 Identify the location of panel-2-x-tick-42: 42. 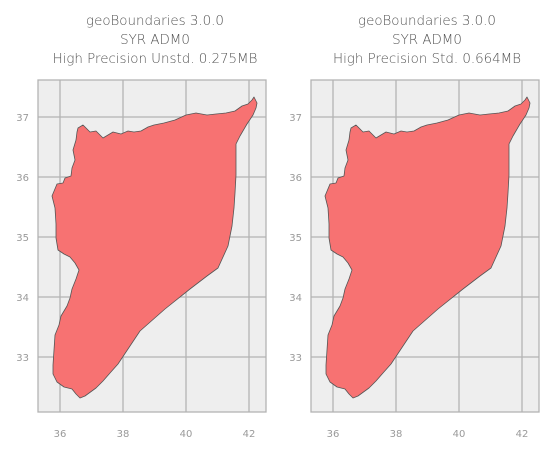
(522, 434).